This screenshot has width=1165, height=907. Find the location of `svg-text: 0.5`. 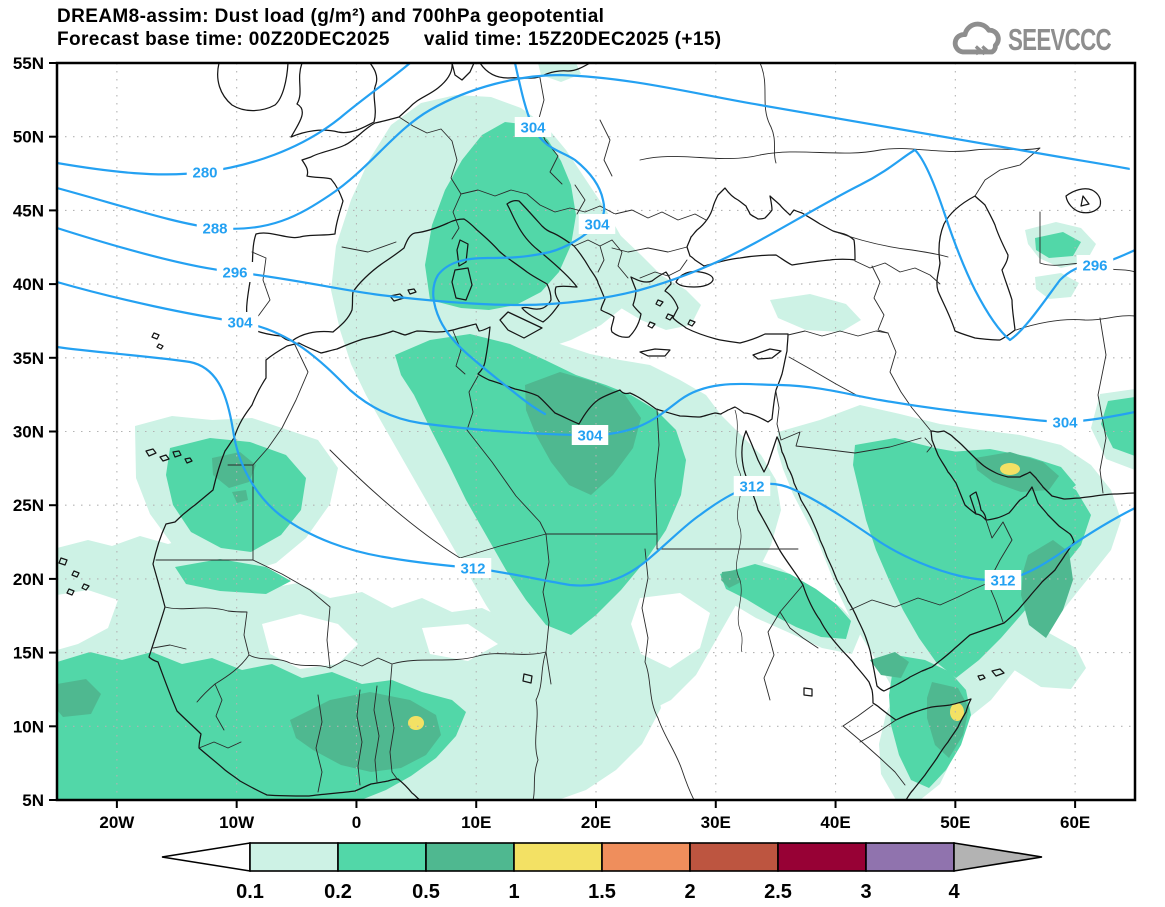

svg-text: 0.5 is located at coordinates (426, 892).